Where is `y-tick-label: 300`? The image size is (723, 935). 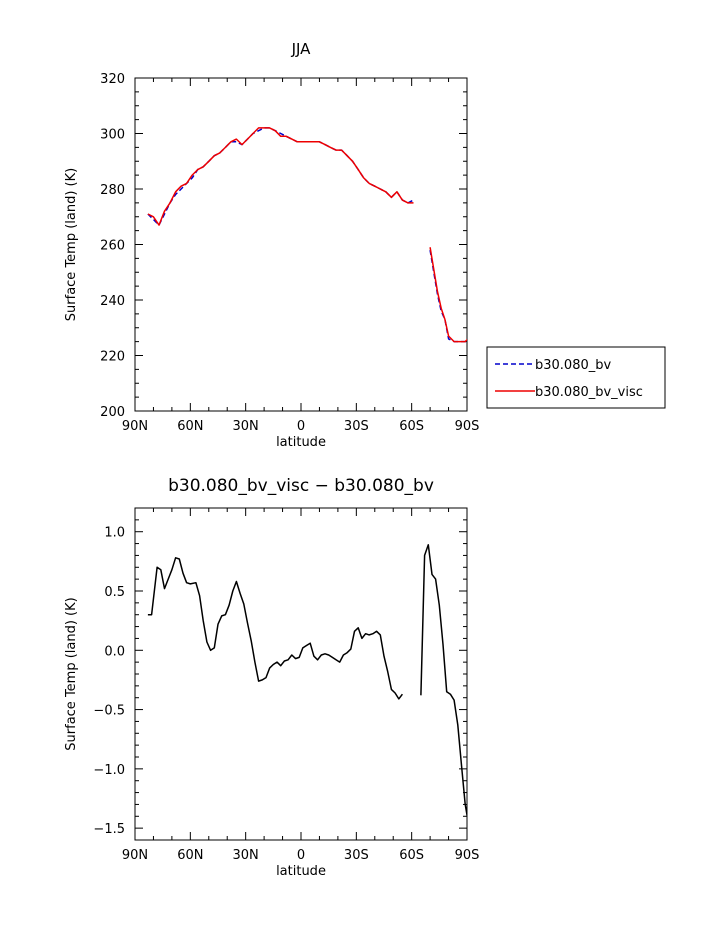 y-tick-label: 300 is located at coordinates (112, 135).